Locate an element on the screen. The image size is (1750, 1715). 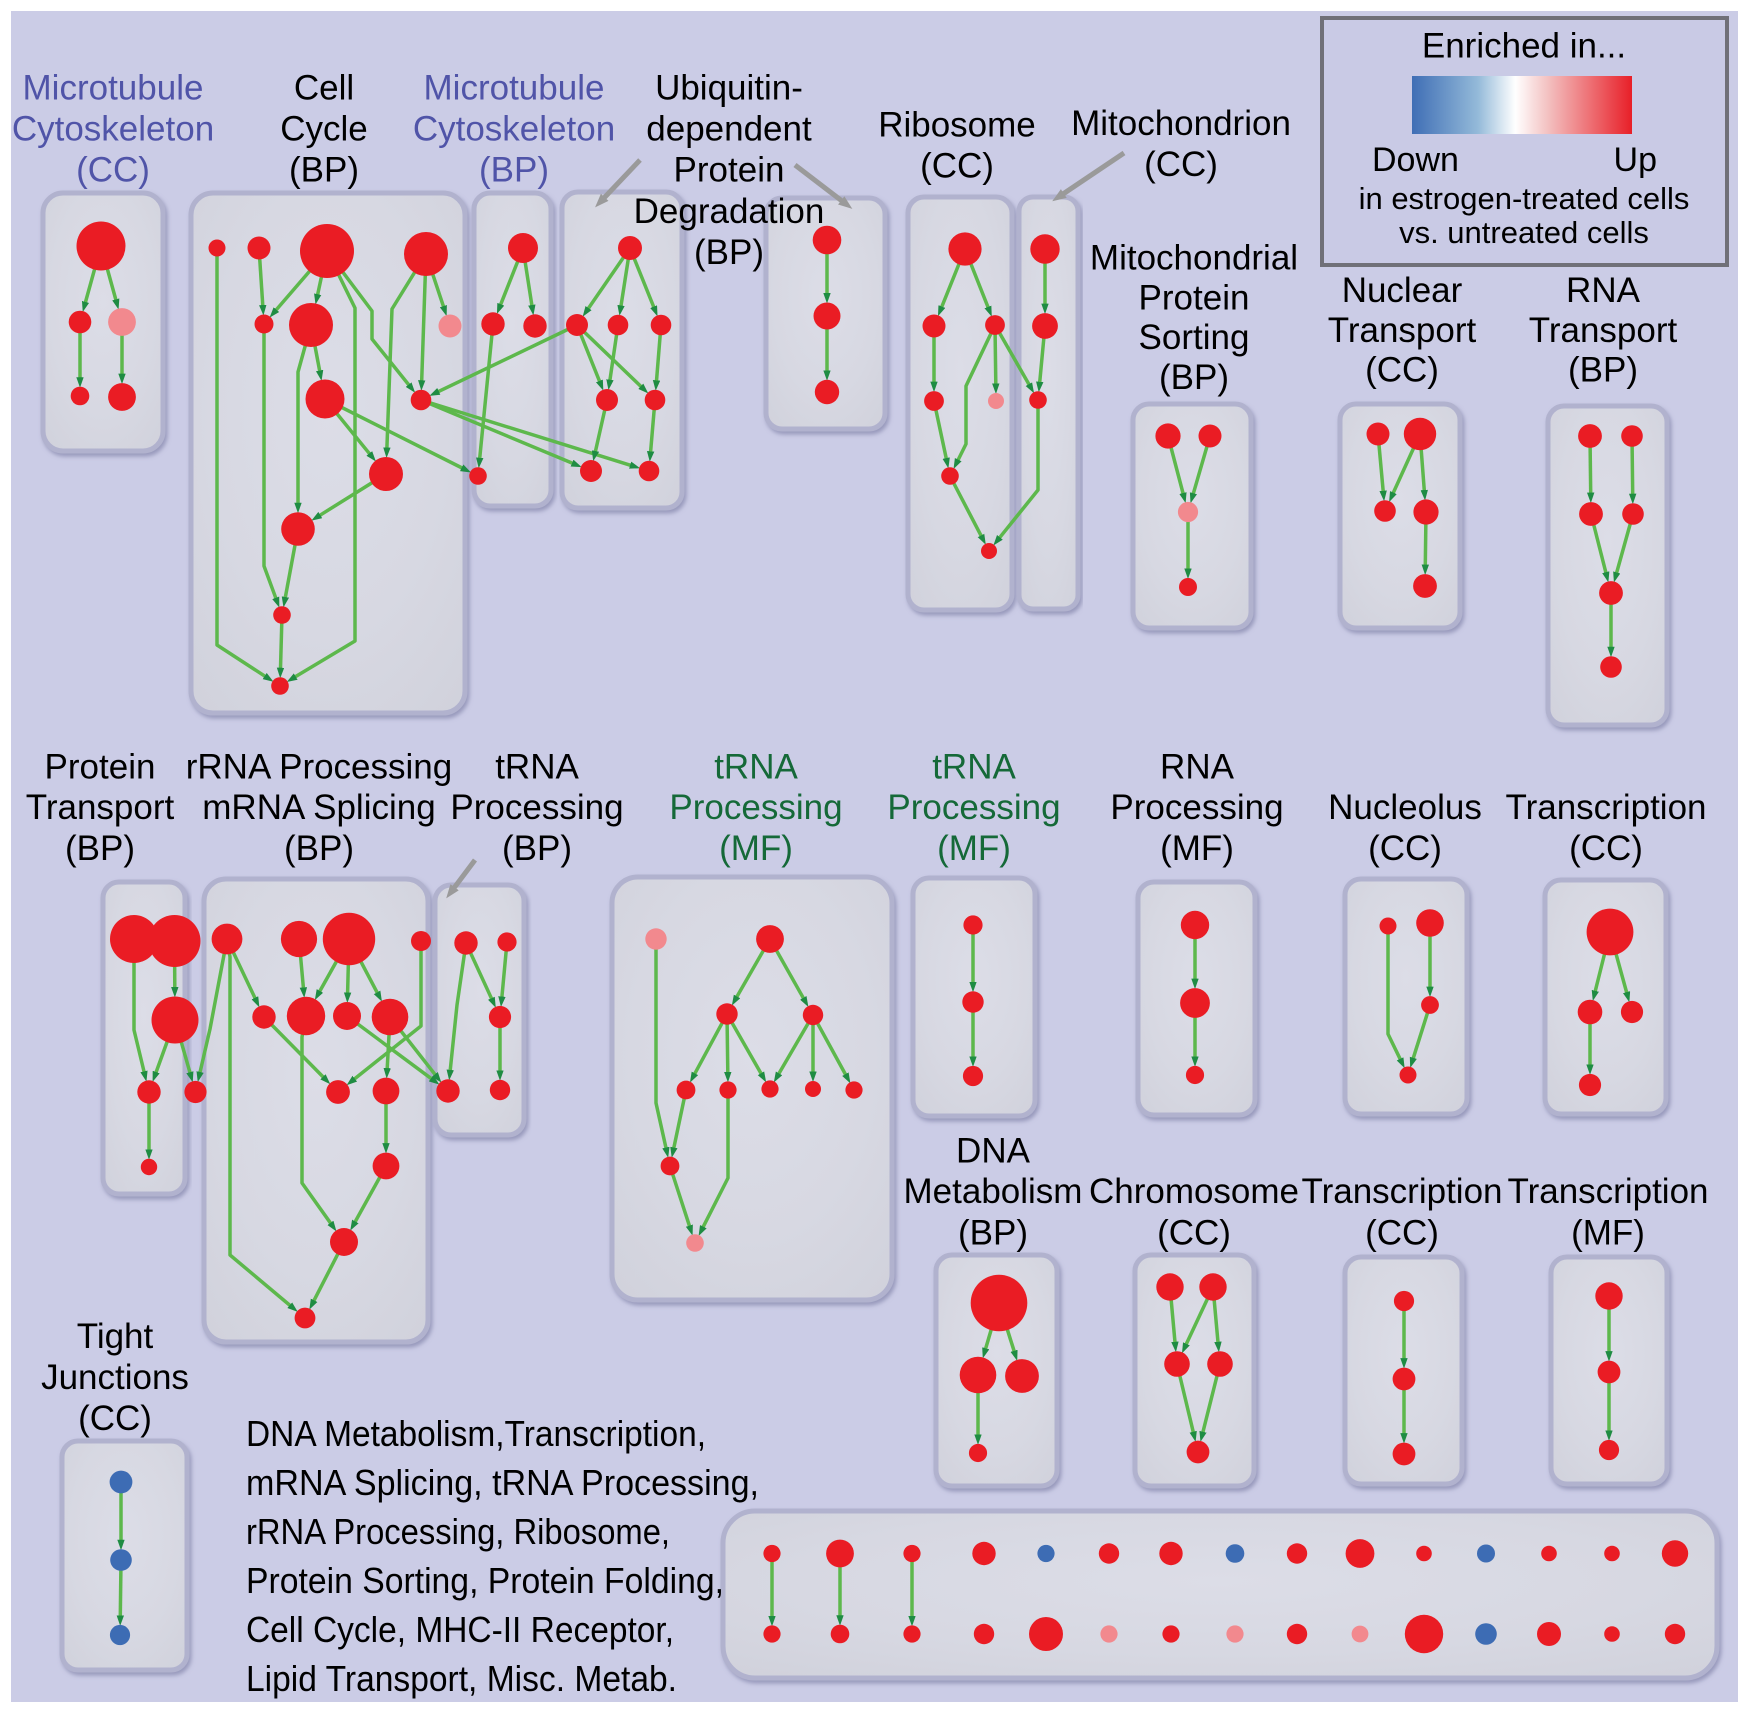
svg-text: dependent is located at coordinates (729, 129).